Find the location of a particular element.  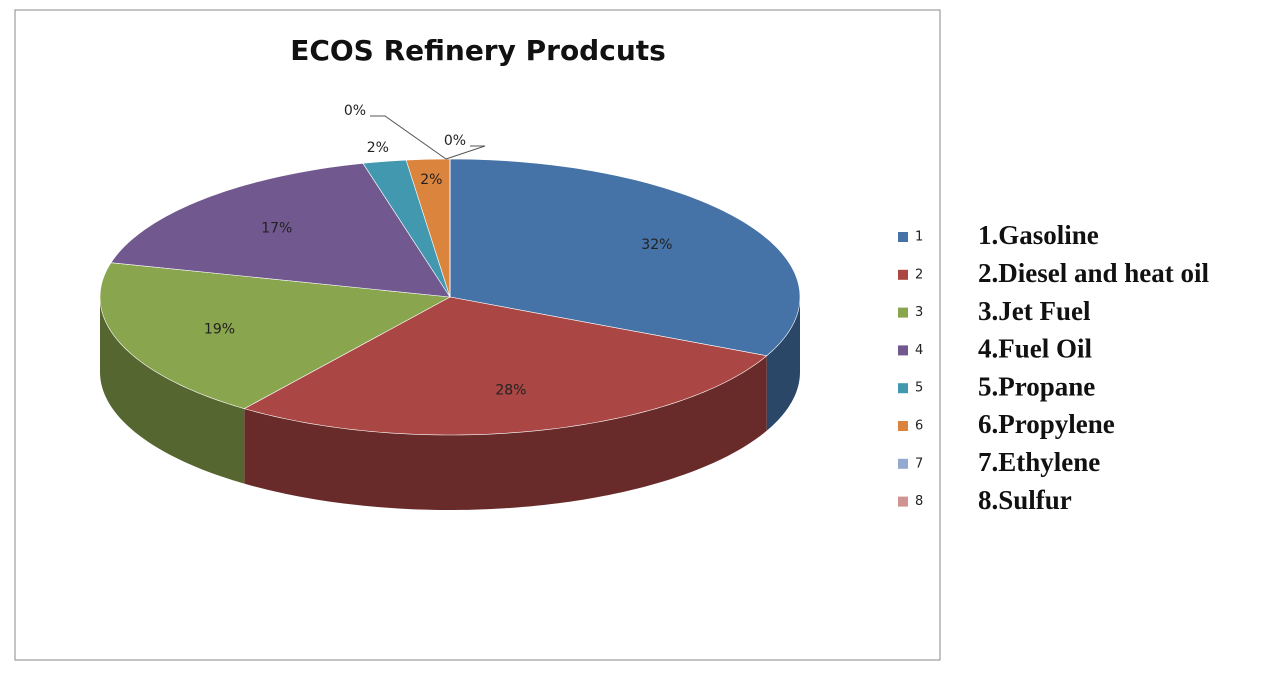

product-name: 1.Gasoline is located at coordinates (1038, 235).